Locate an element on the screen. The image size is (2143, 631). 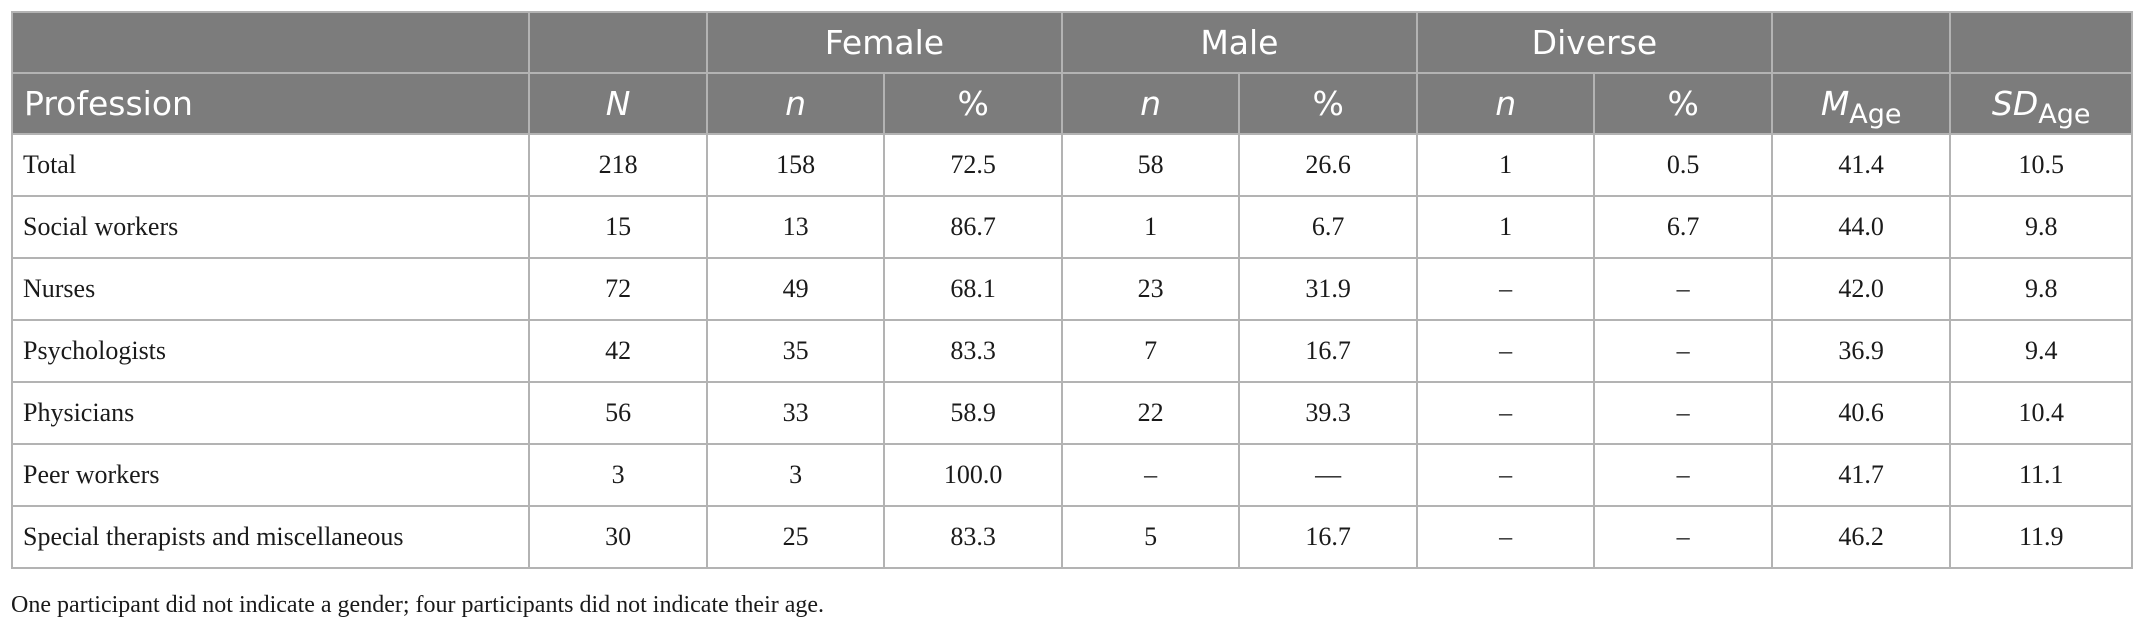
total-n-header: N is located at coordinates (618, 103).